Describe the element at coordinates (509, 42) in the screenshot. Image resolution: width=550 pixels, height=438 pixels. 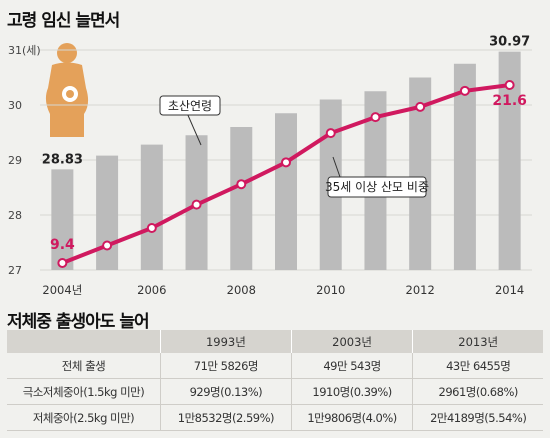
I see `bar-data-label: 30.97` at that location.